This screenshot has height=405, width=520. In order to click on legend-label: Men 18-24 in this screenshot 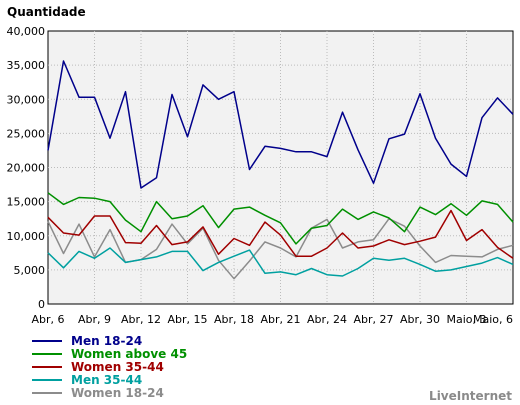, I will do `click(106, 341)`.